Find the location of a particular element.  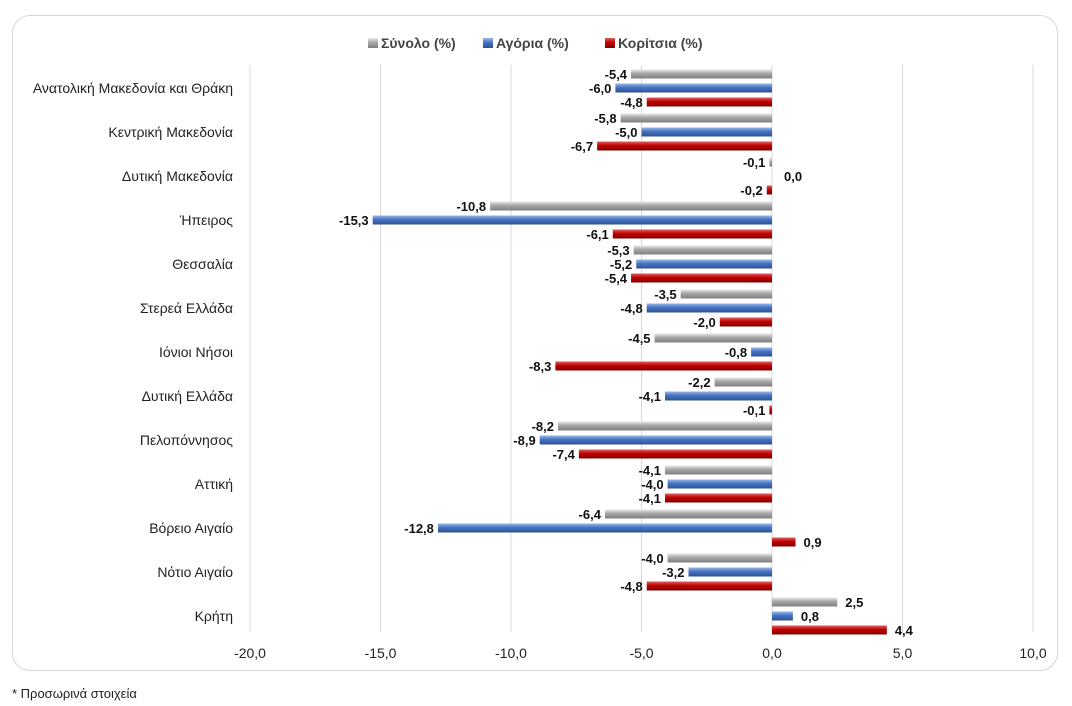

category-label: Κεντρική Μακεδονία is located at coordinates (170, 132).